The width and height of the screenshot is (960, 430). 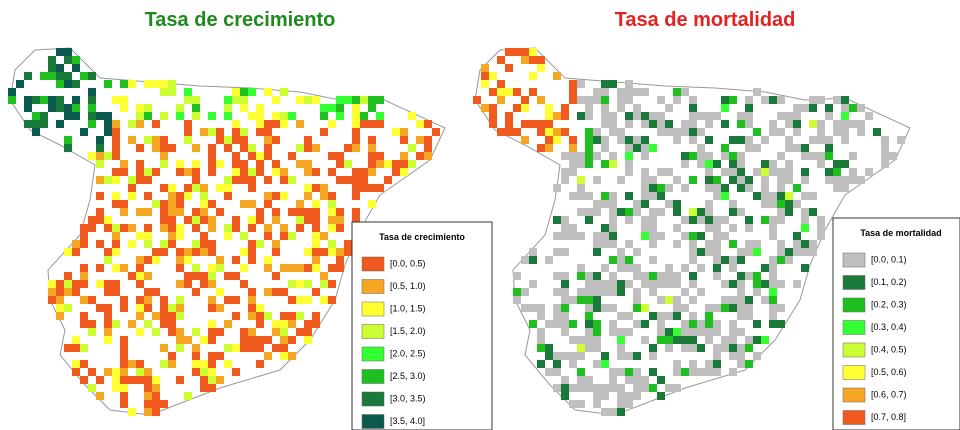 I want to click on legend-label: [0.2, 0.3), so click(x=889, y=304).